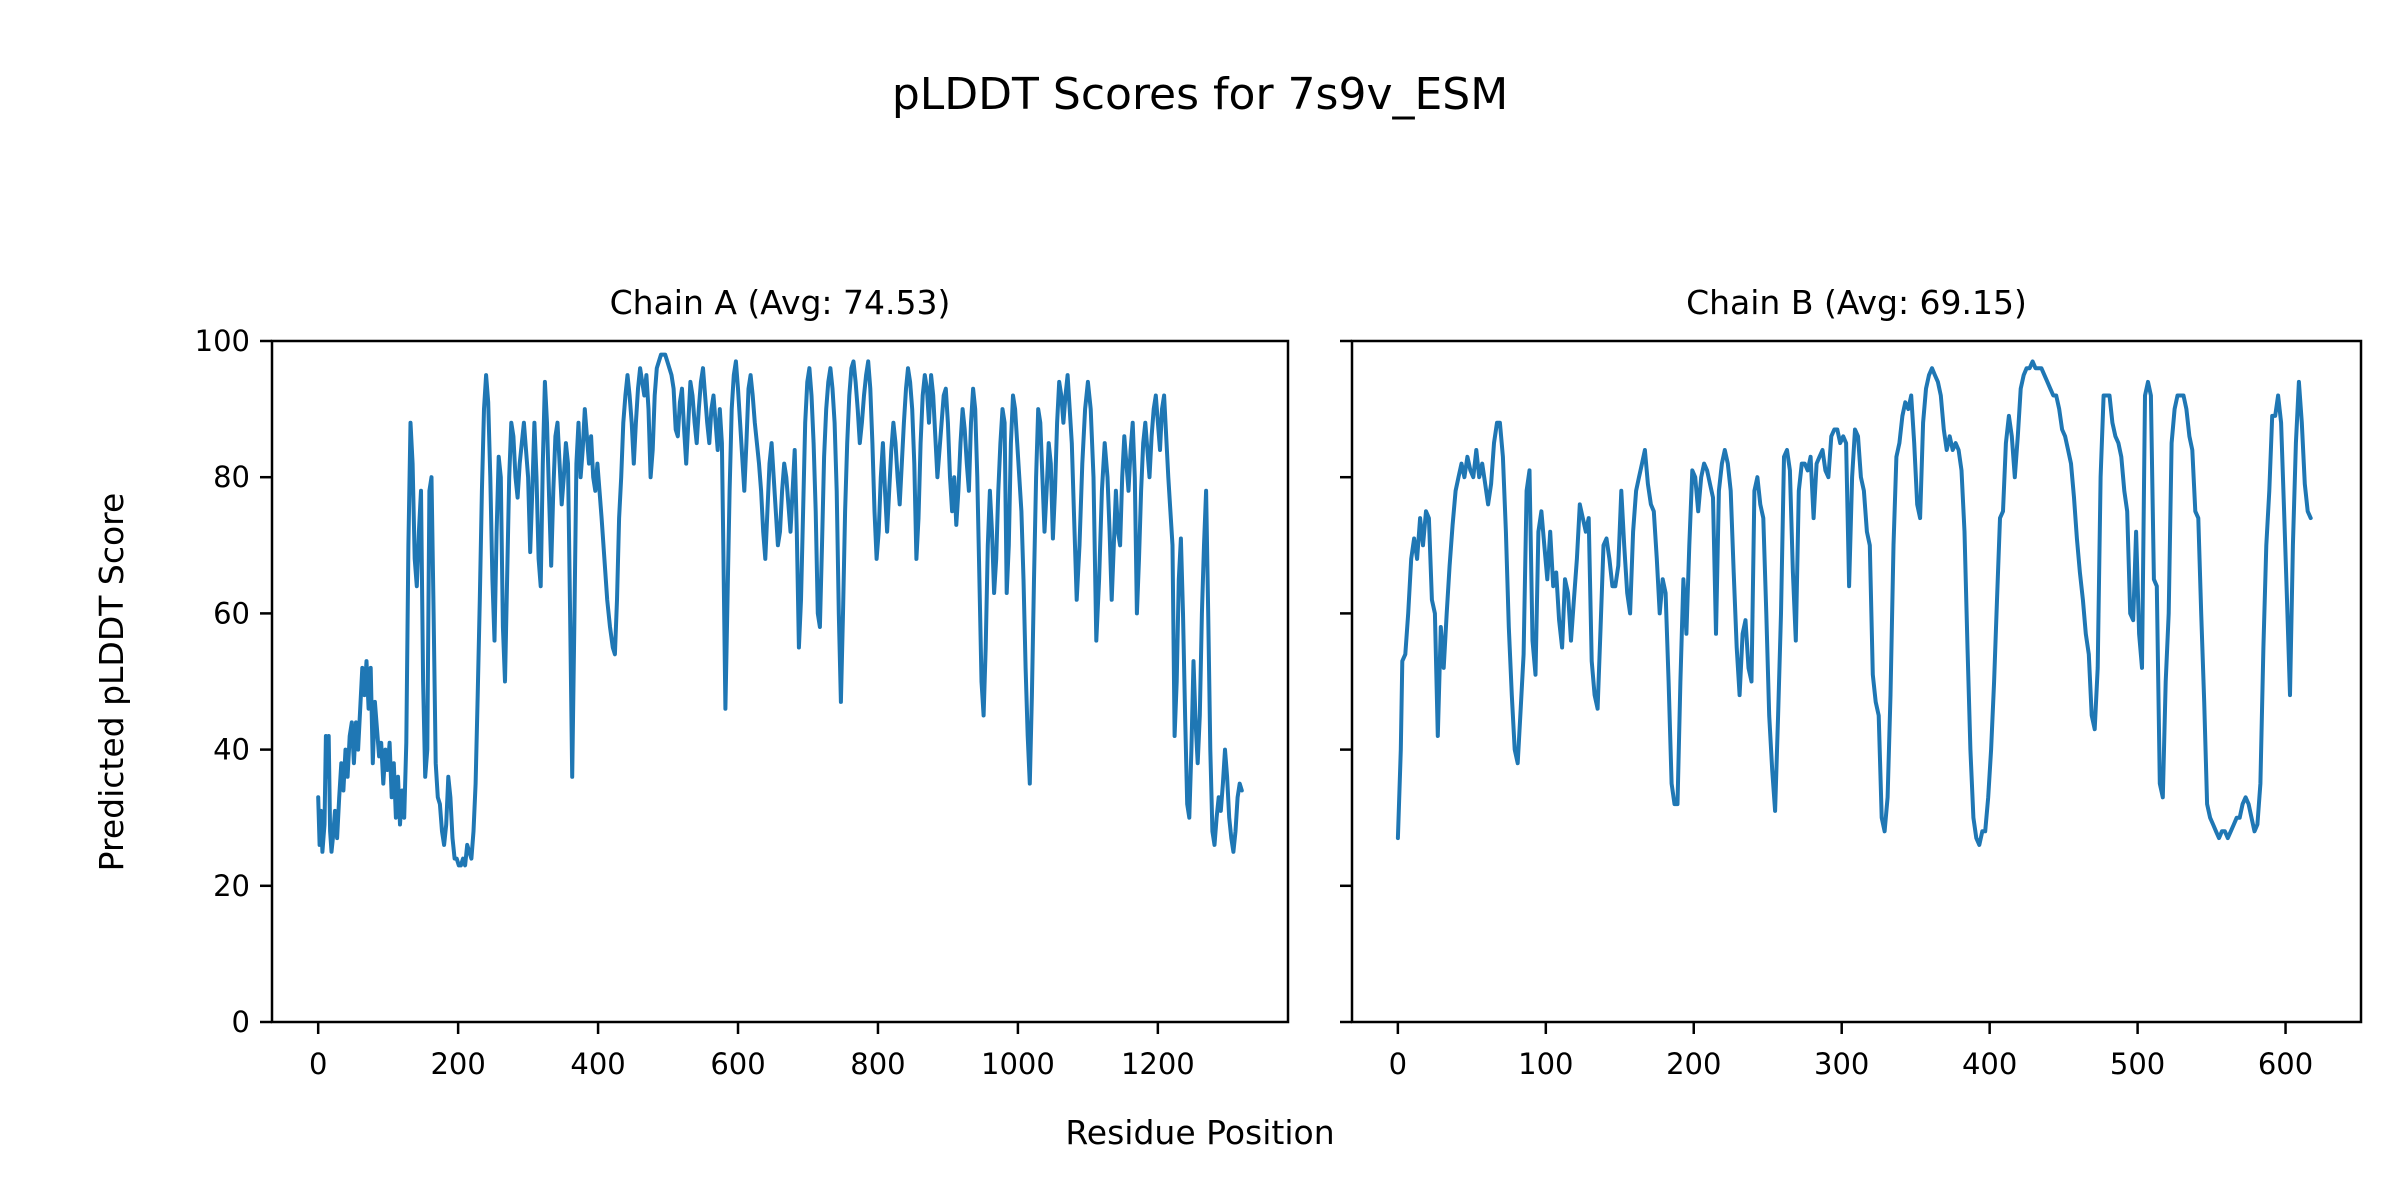 This screenshot has width=2400, height=1200. Describe the element at coordinates (1200, 1132) in the screenshot. I see `x-axis-label: Residue Position` at that location.